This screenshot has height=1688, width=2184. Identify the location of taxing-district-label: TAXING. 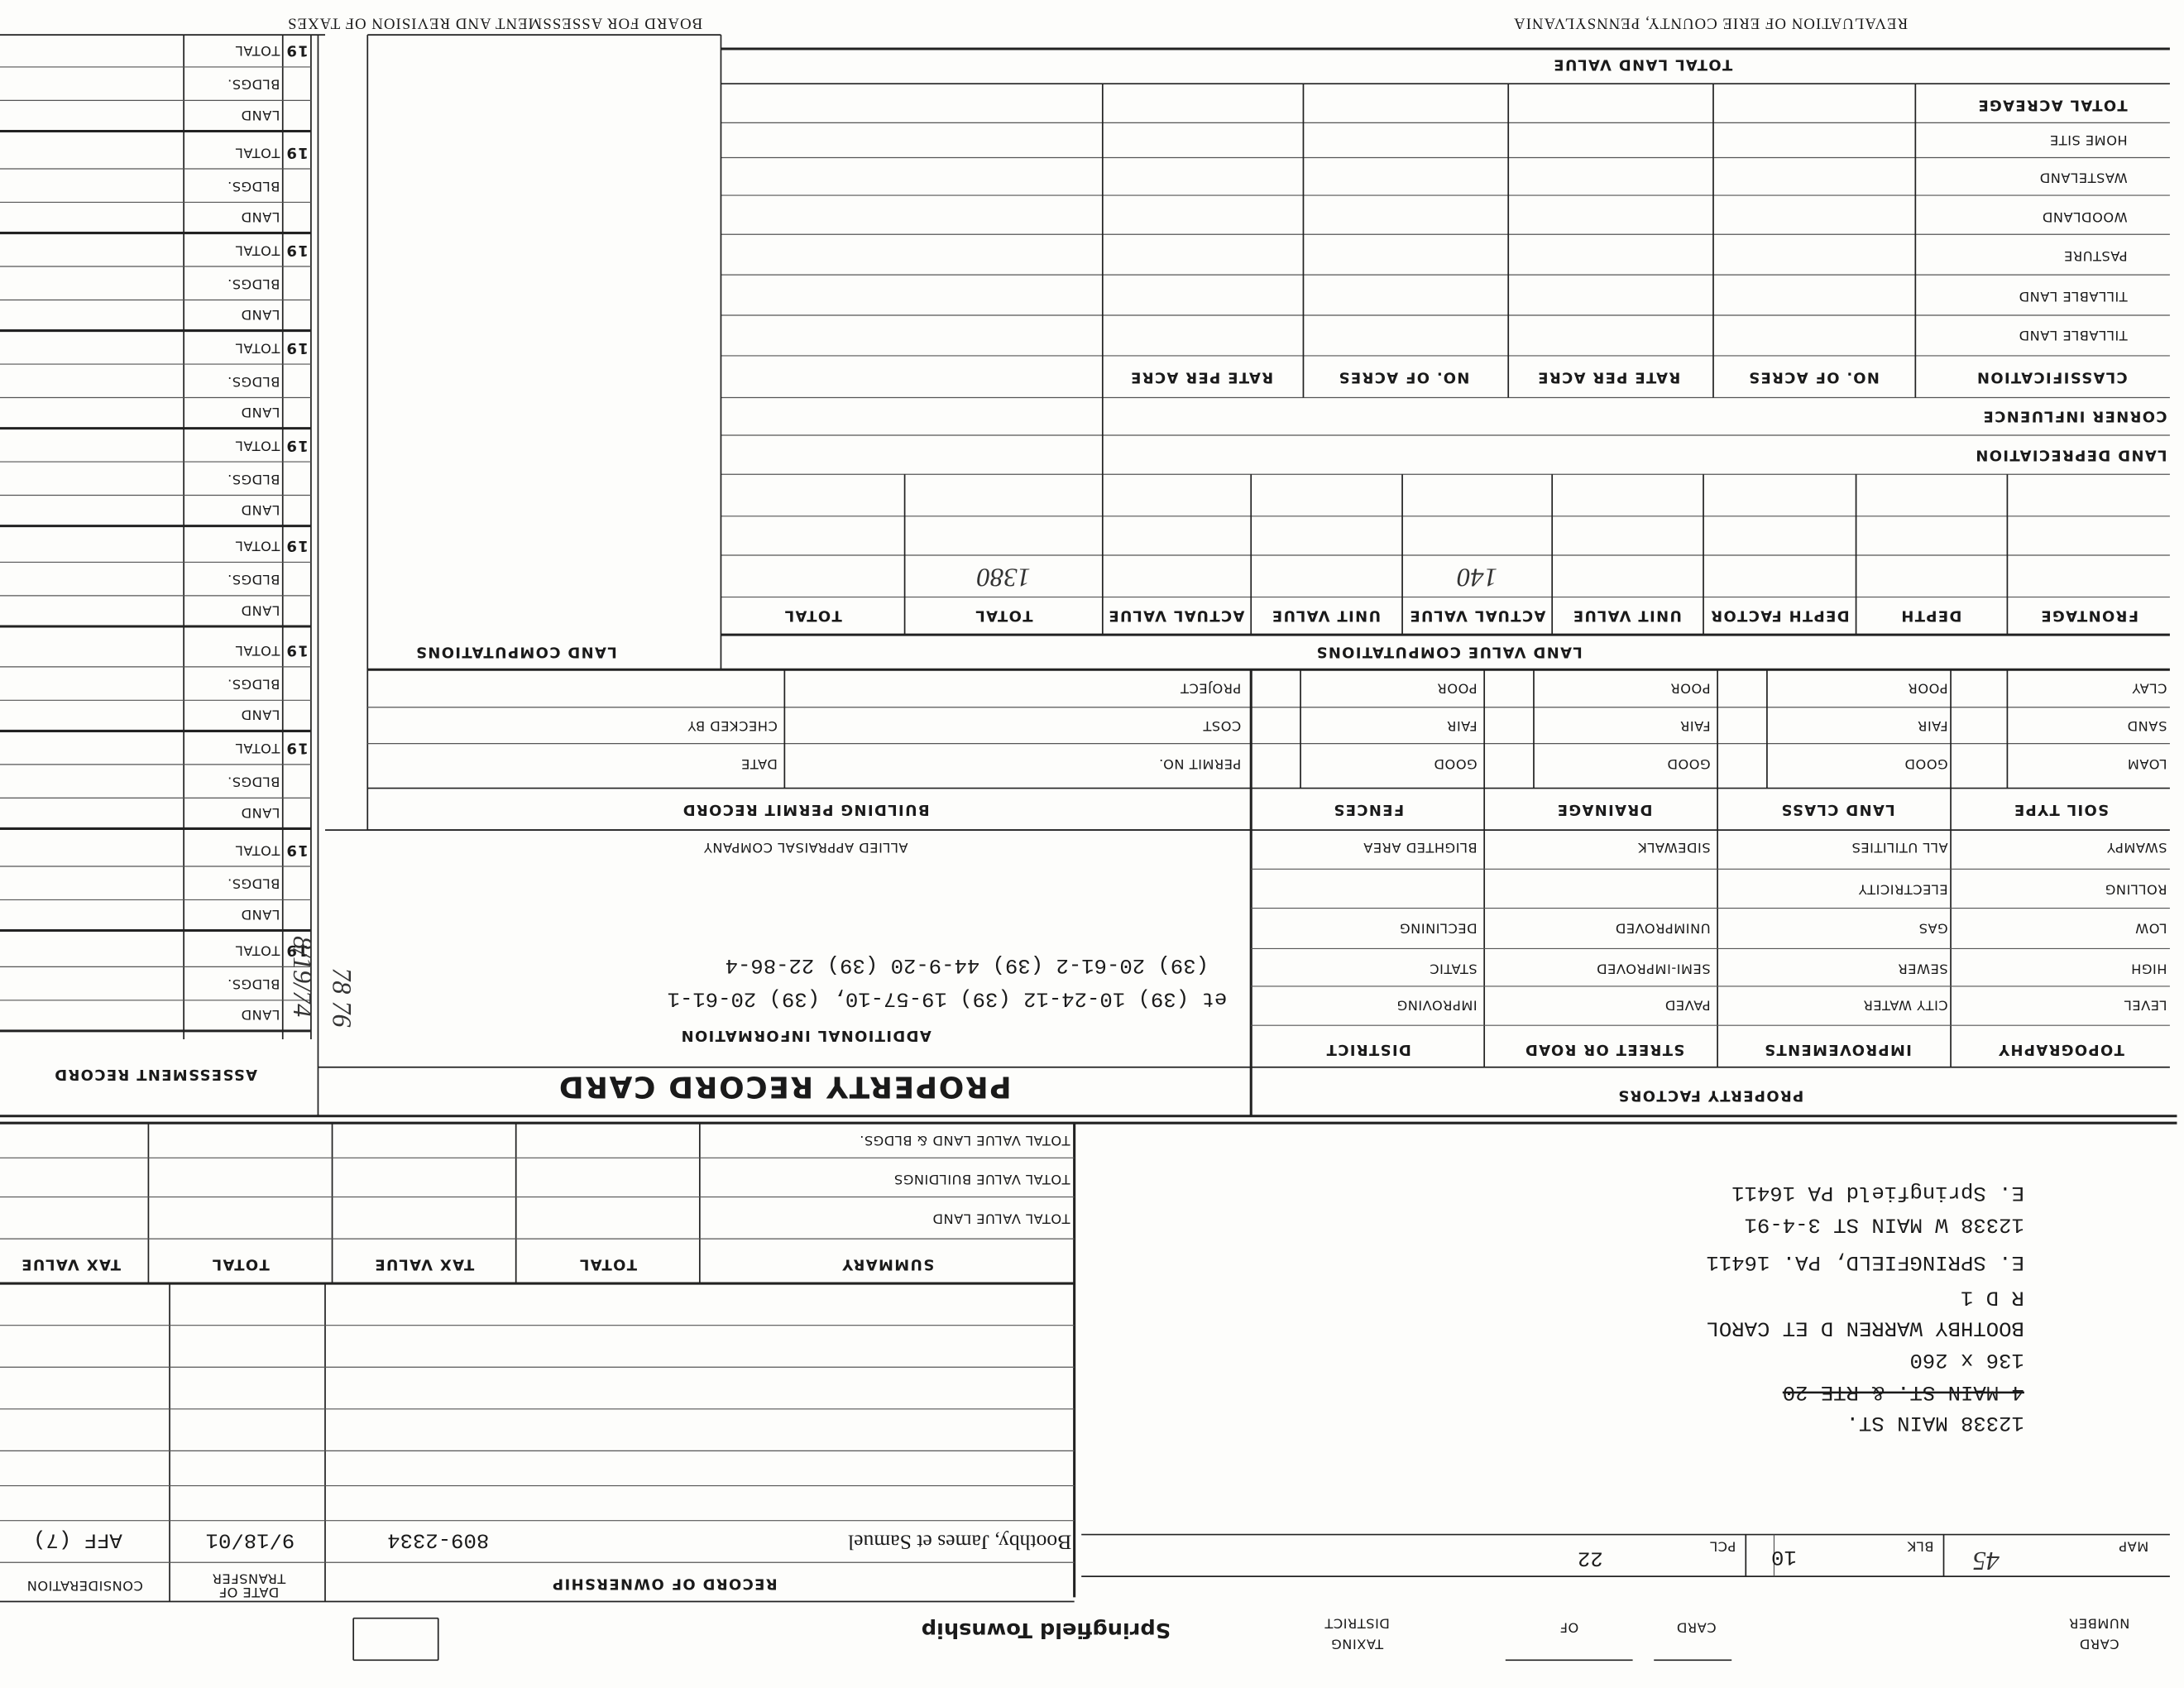
(1357, 1644).